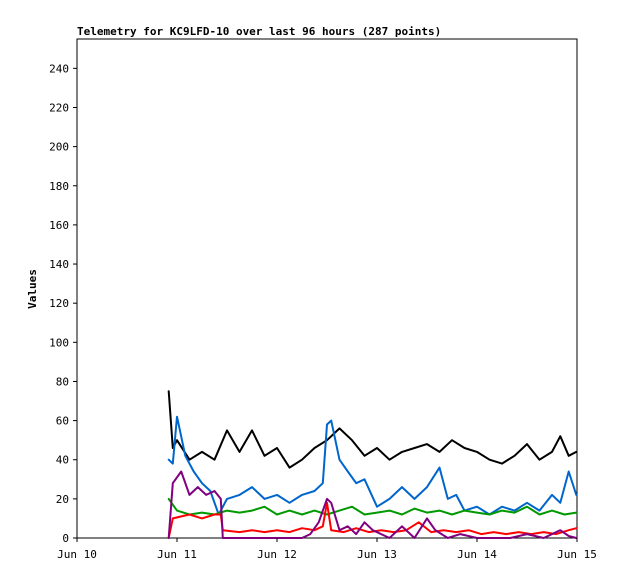 This screenshot has width=618, height=579. What do you see at coordinates (62, 499) in the screenshot?
I see `y-tick-label: 20` at bounding box center [62, 499].